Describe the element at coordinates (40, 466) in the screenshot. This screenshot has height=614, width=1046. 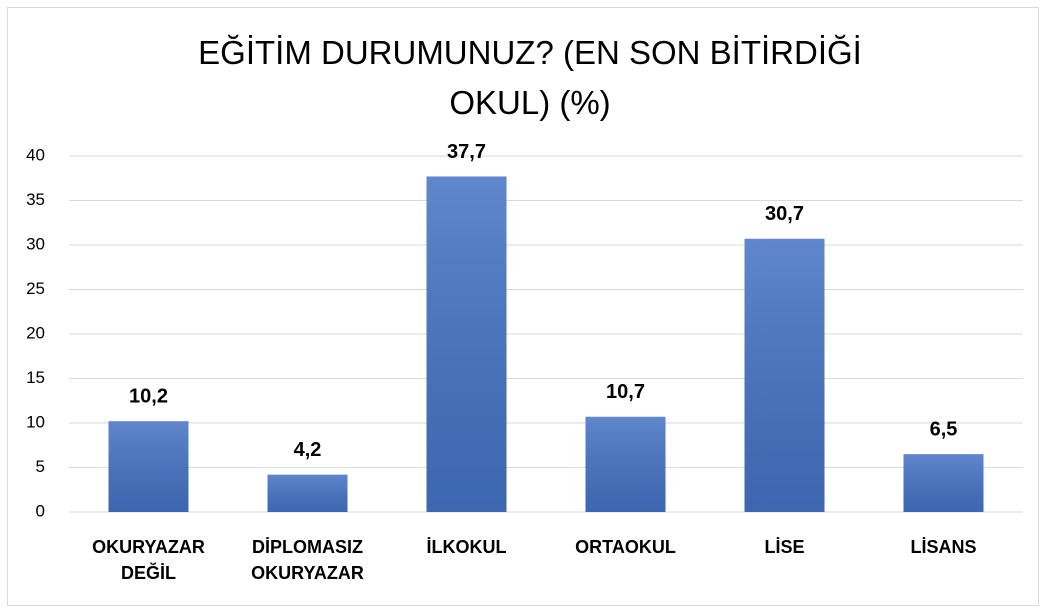
I see `y-tick-label: 5` at that location.